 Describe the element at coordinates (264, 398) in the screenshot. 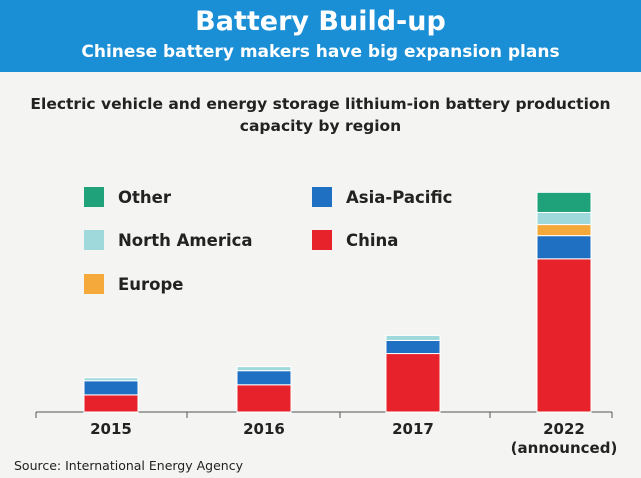

I see `bar-2016-china` at that location.